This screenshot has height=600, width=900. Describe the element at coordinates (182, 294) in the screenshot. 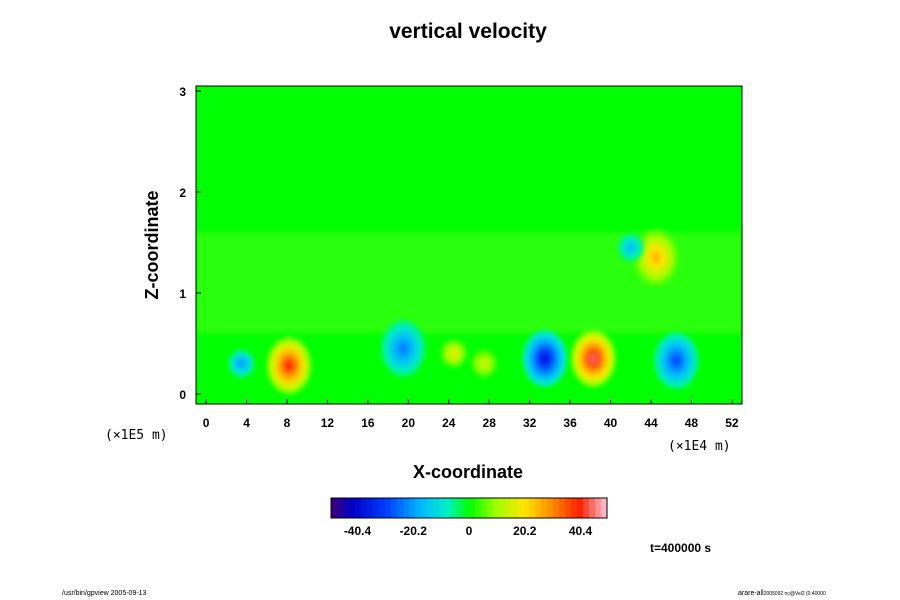

I see `y-tick-label: 1` at that location.